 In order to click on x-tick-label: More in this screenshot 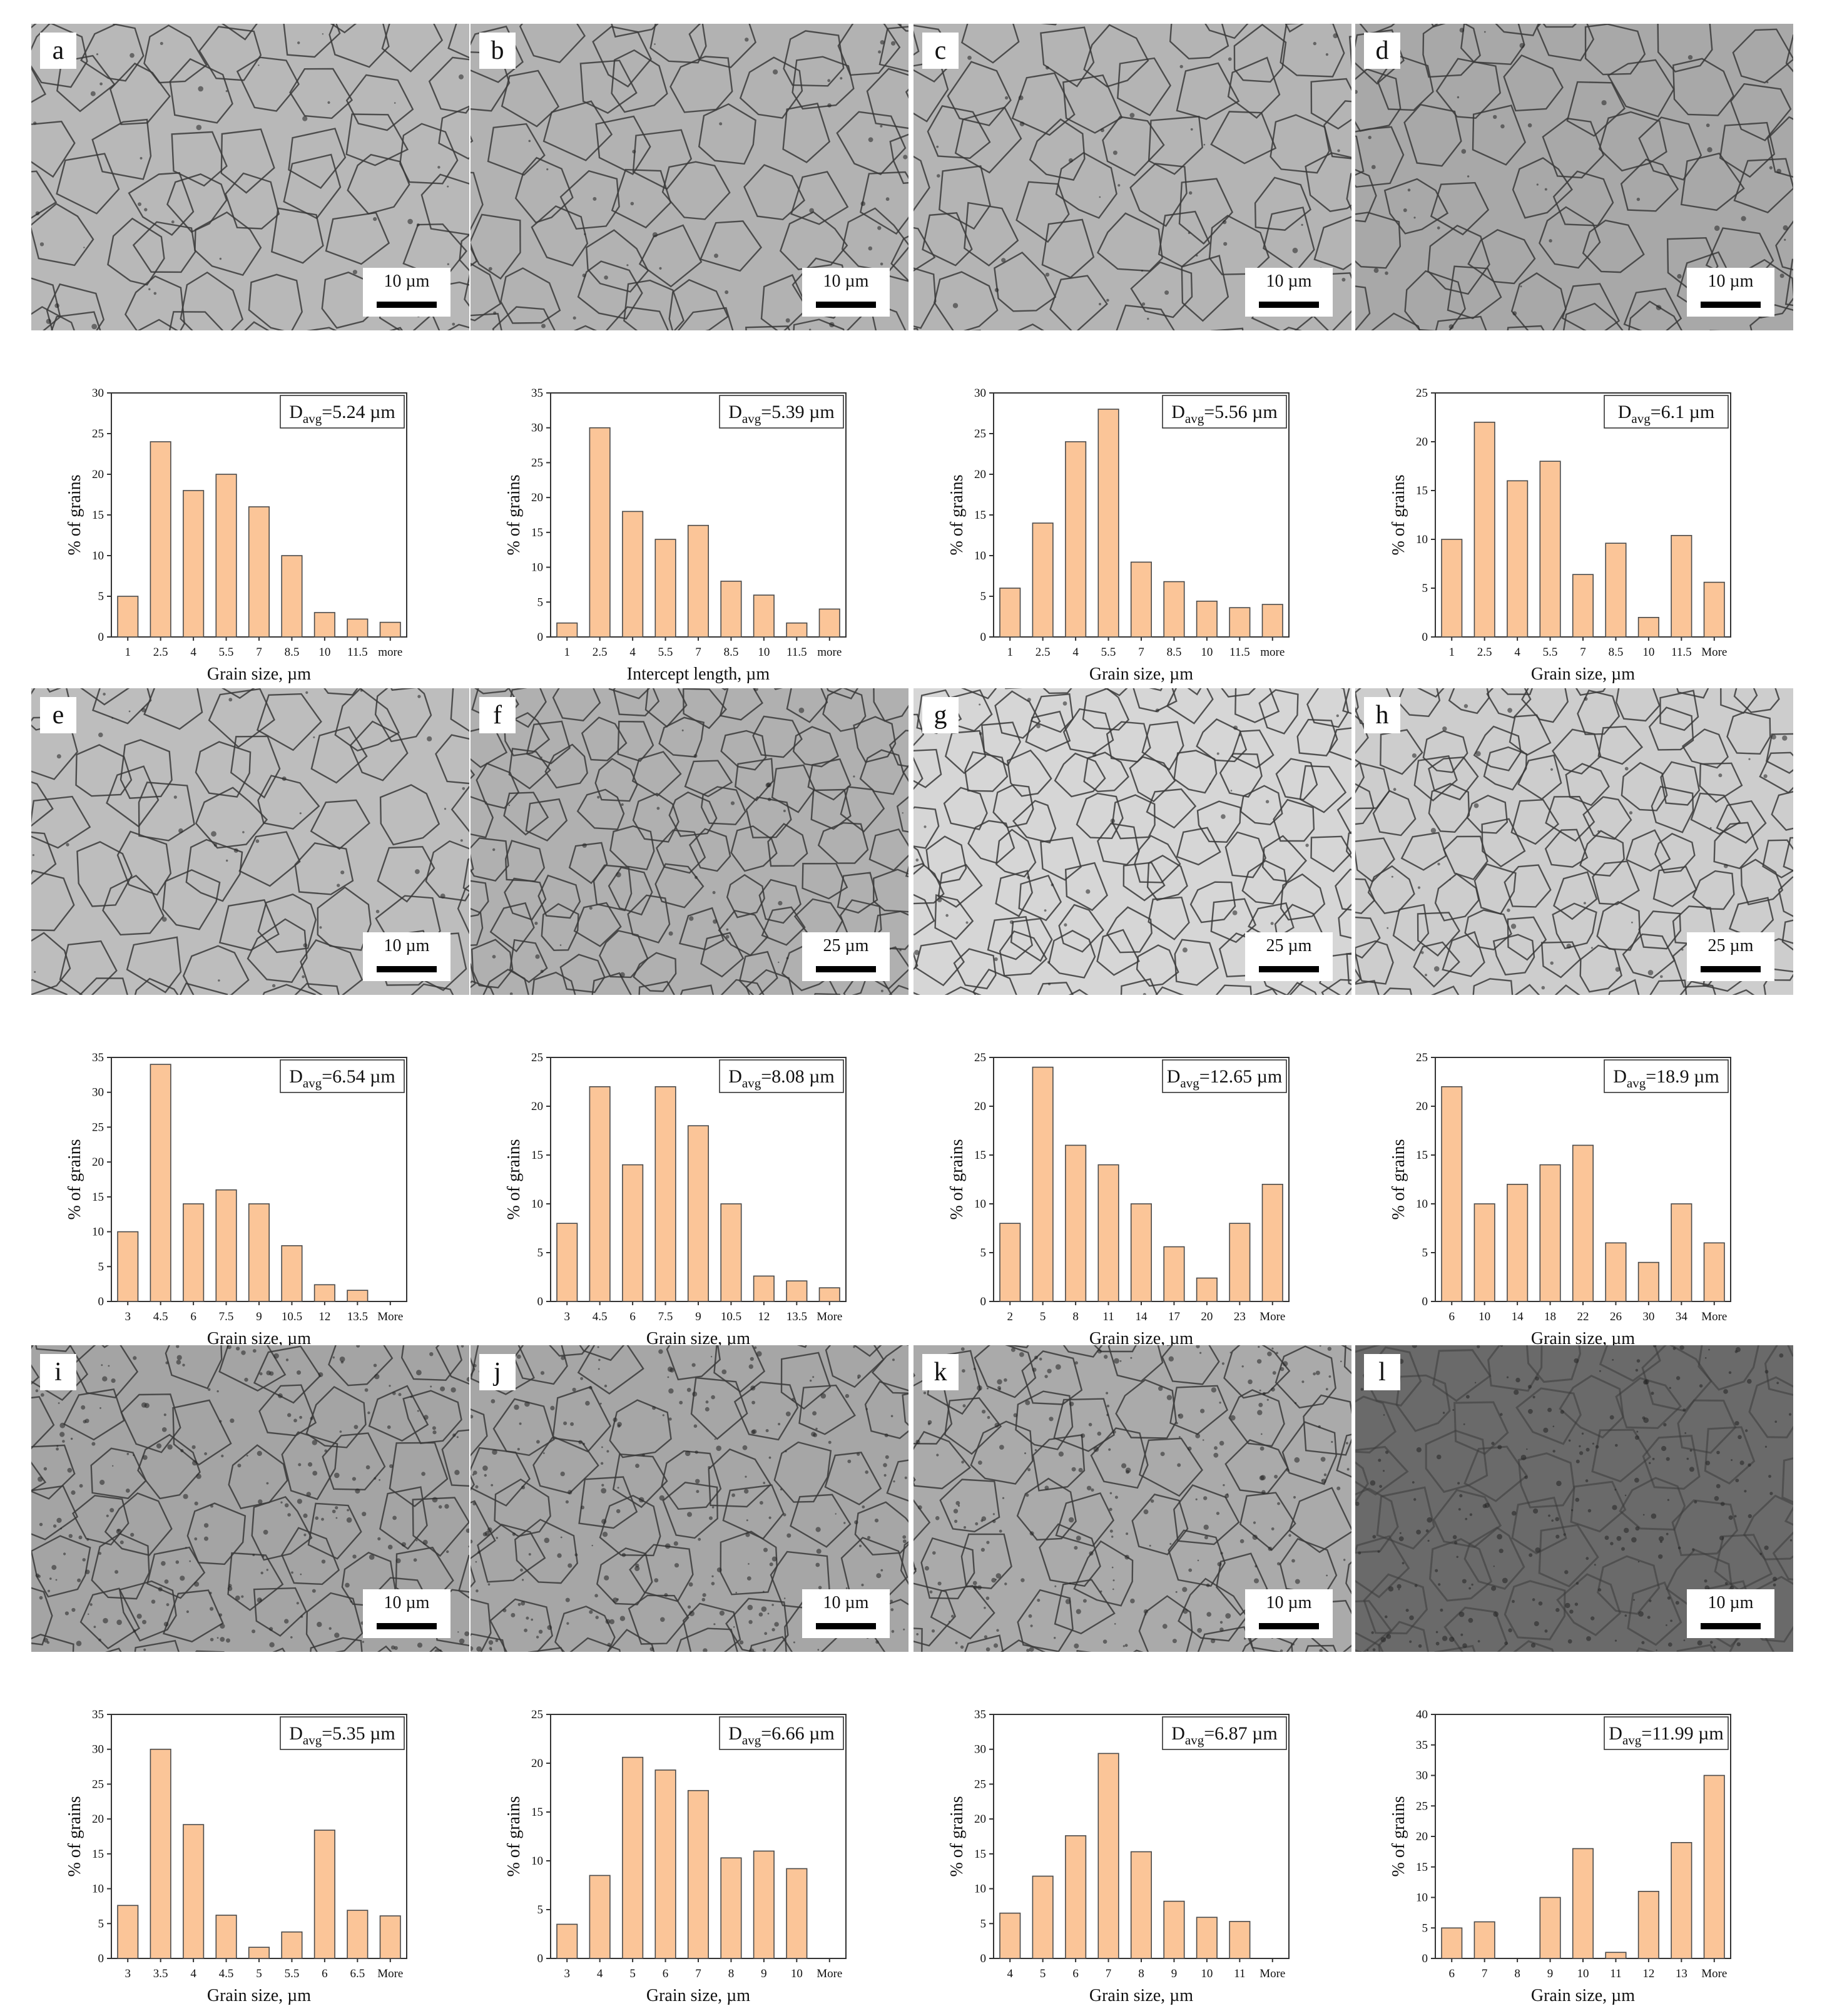, I will do `click(1714, 1317)`.